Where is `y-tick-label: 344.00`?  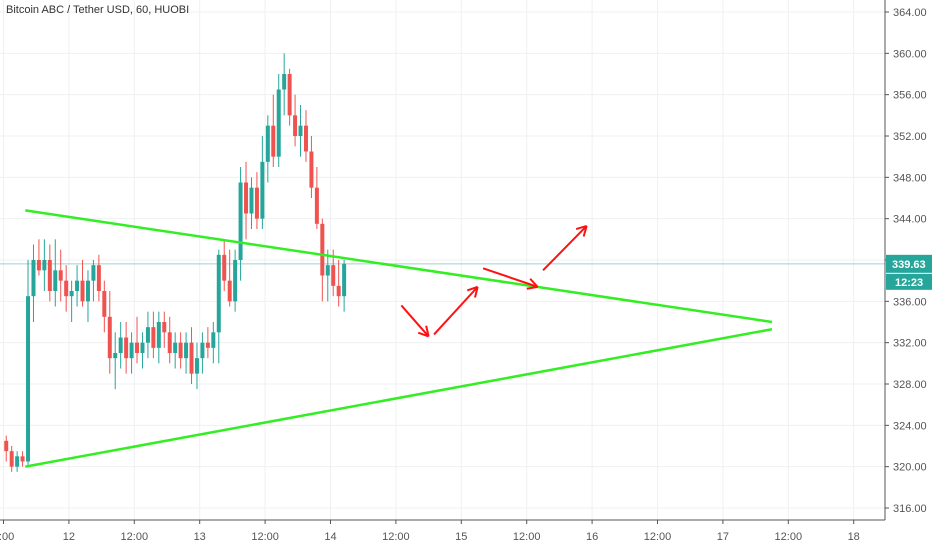
y-tick-label: 344.00 is located at coordinates (910, 220).